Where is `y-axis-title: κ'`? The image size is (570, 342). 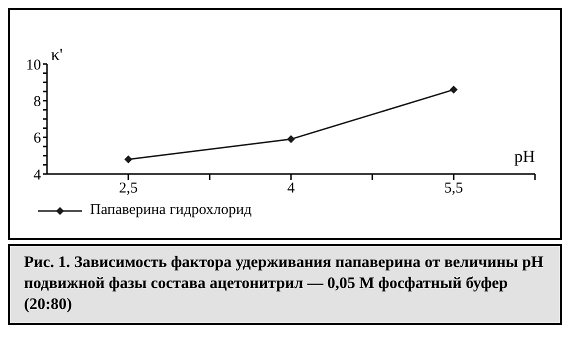
y-axis-title: κ' is located at coordinates (57, 54).